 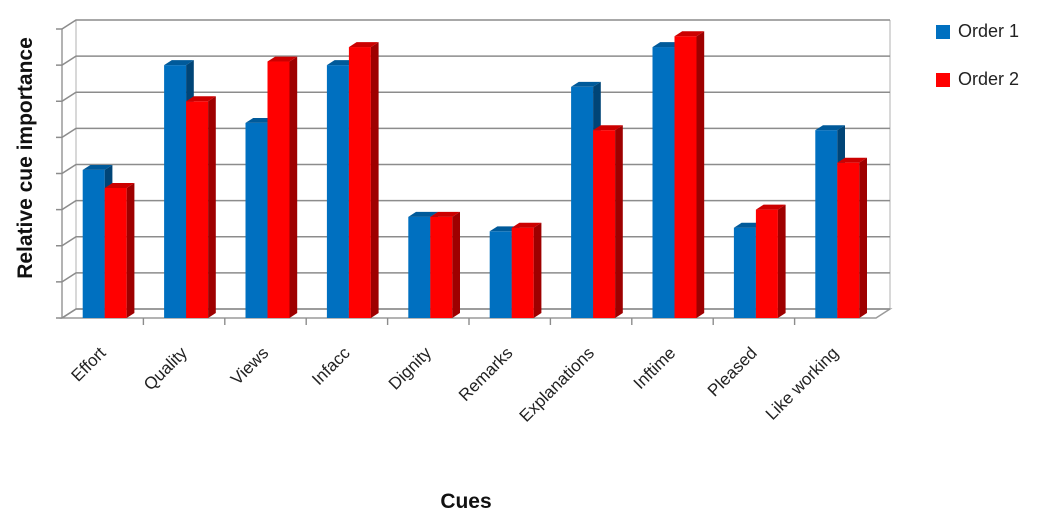 What do you see at coordinates (802, 383) in the screenshot?
I see `x-tick-label: Like working` at bounding box center [802, 383].